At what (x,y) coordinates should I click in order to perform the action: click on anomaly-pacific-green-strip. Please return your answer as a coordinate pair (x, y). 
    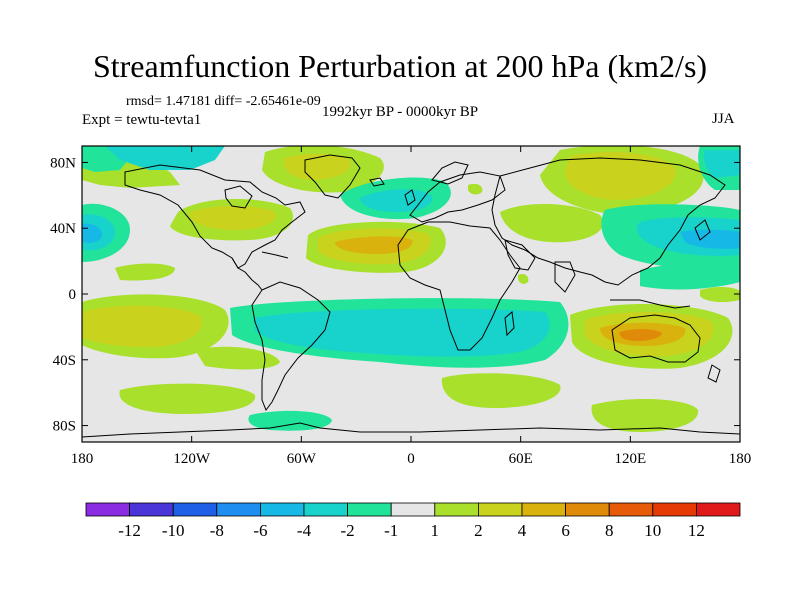
    Looking at the image, I should click on (145, 272).